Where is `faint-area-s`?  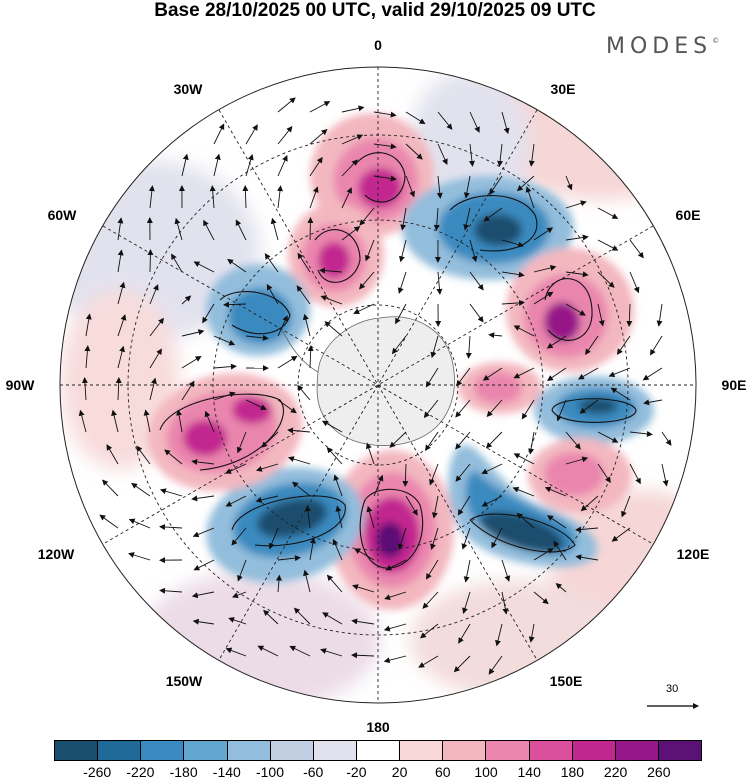
faint-area-s is located at coordinates (260, 636).